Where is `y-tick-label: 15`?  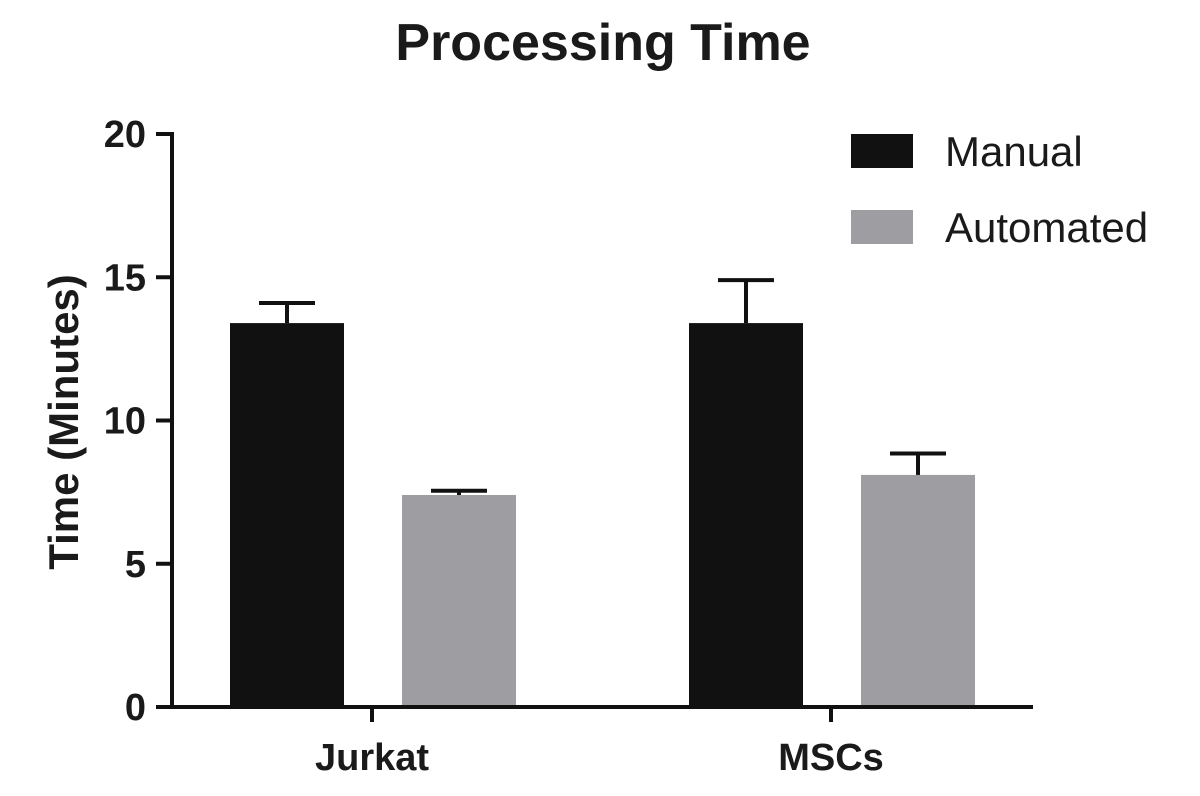 y-tick-label: 15 is located at coordinates (125, 278).